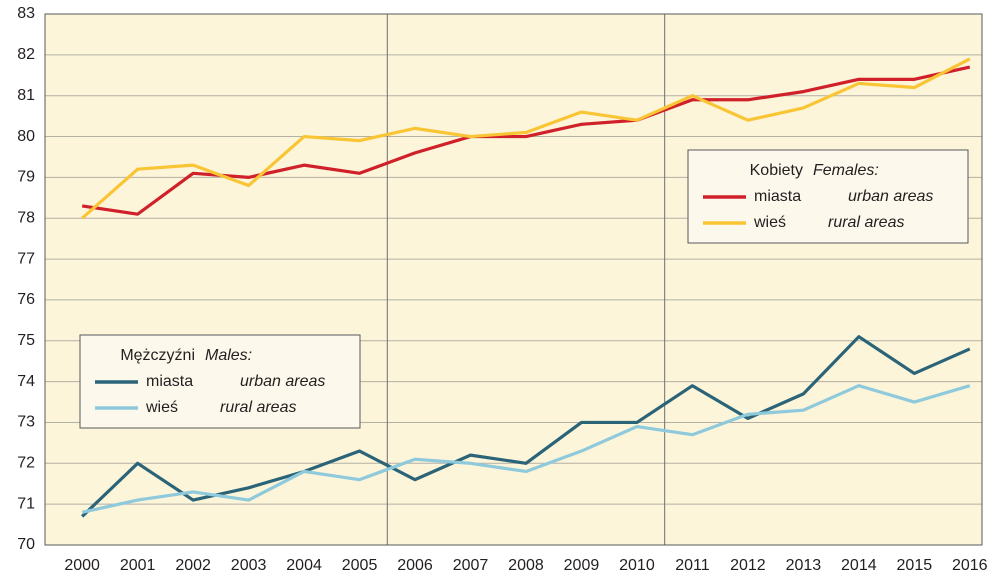  Describe the element at coordinates (157, 355) in the screenshot. I see `legend-title: Mężczyźni` at that location.